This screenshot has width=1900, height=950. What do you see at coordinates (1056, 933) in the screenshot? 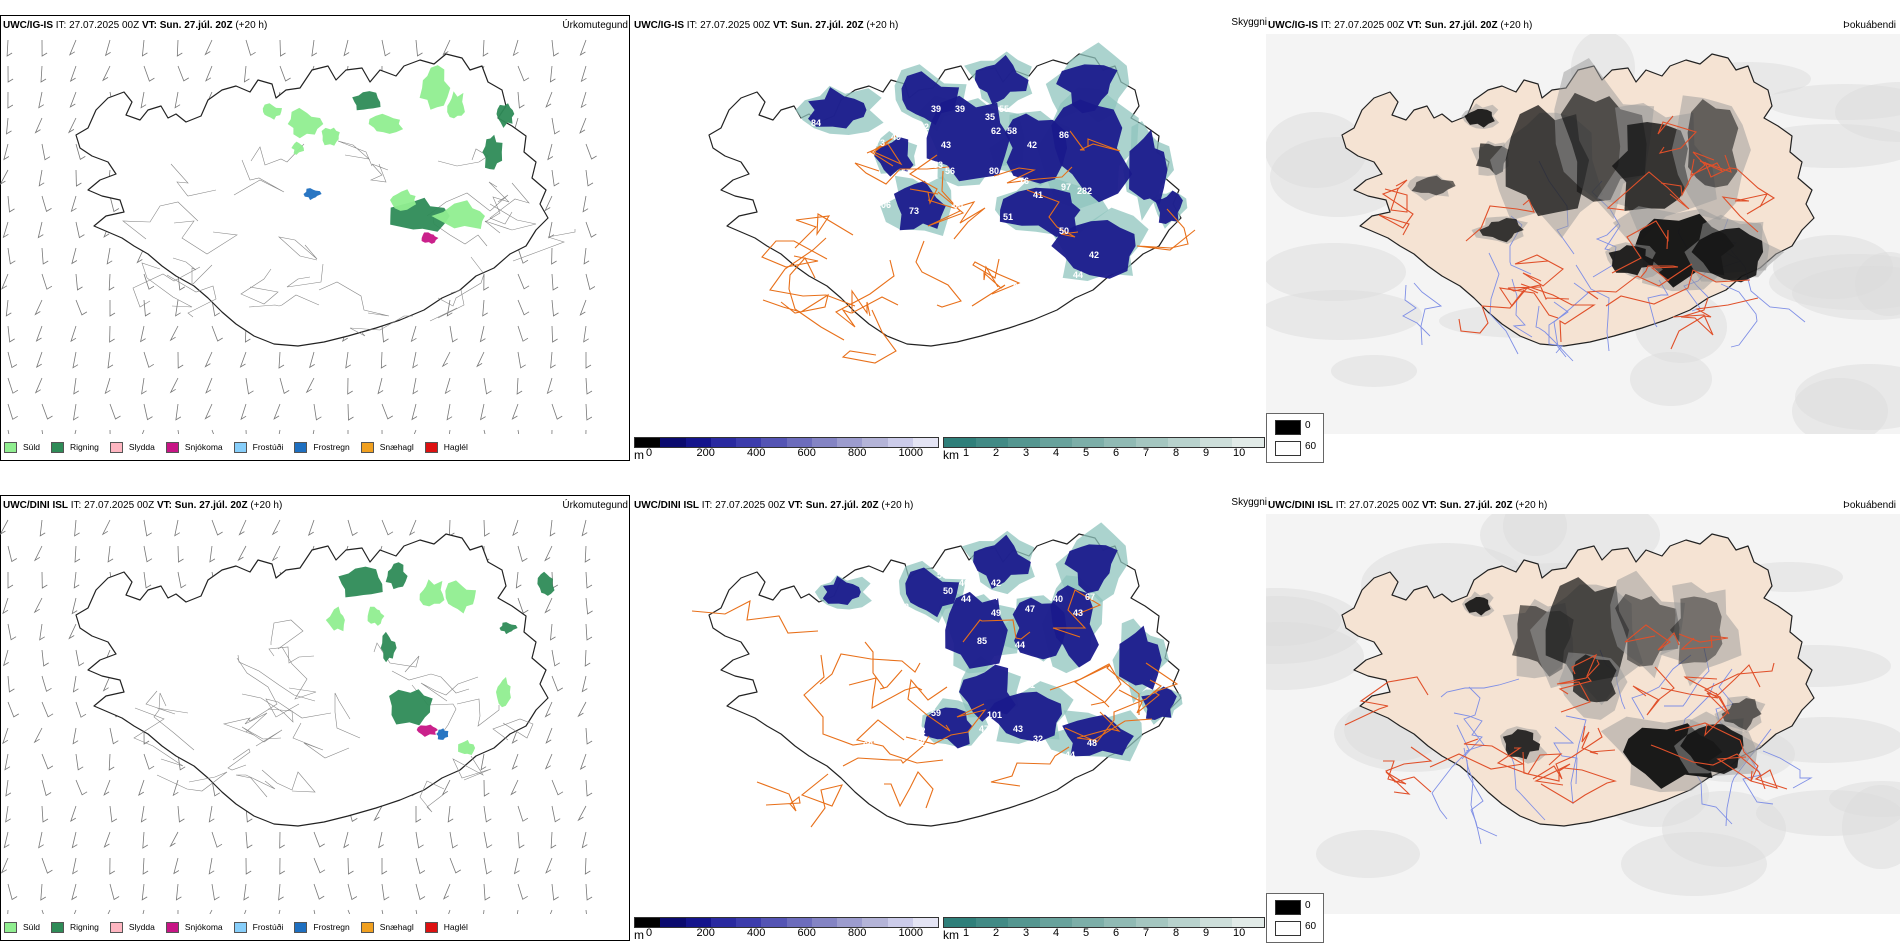
I see `visibility-tick-label: 4` at bounding box center [1056, 933].